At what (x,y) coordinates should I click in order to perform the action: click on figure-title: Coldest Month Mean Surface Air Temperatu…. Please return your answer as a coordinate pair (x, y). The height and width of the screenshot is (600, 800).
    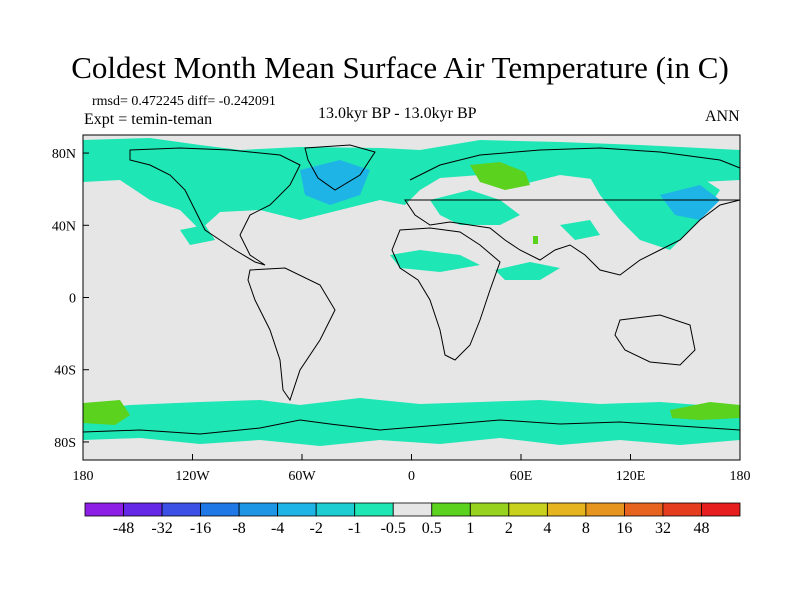
    Looking at the image, I should click on (400, 67).